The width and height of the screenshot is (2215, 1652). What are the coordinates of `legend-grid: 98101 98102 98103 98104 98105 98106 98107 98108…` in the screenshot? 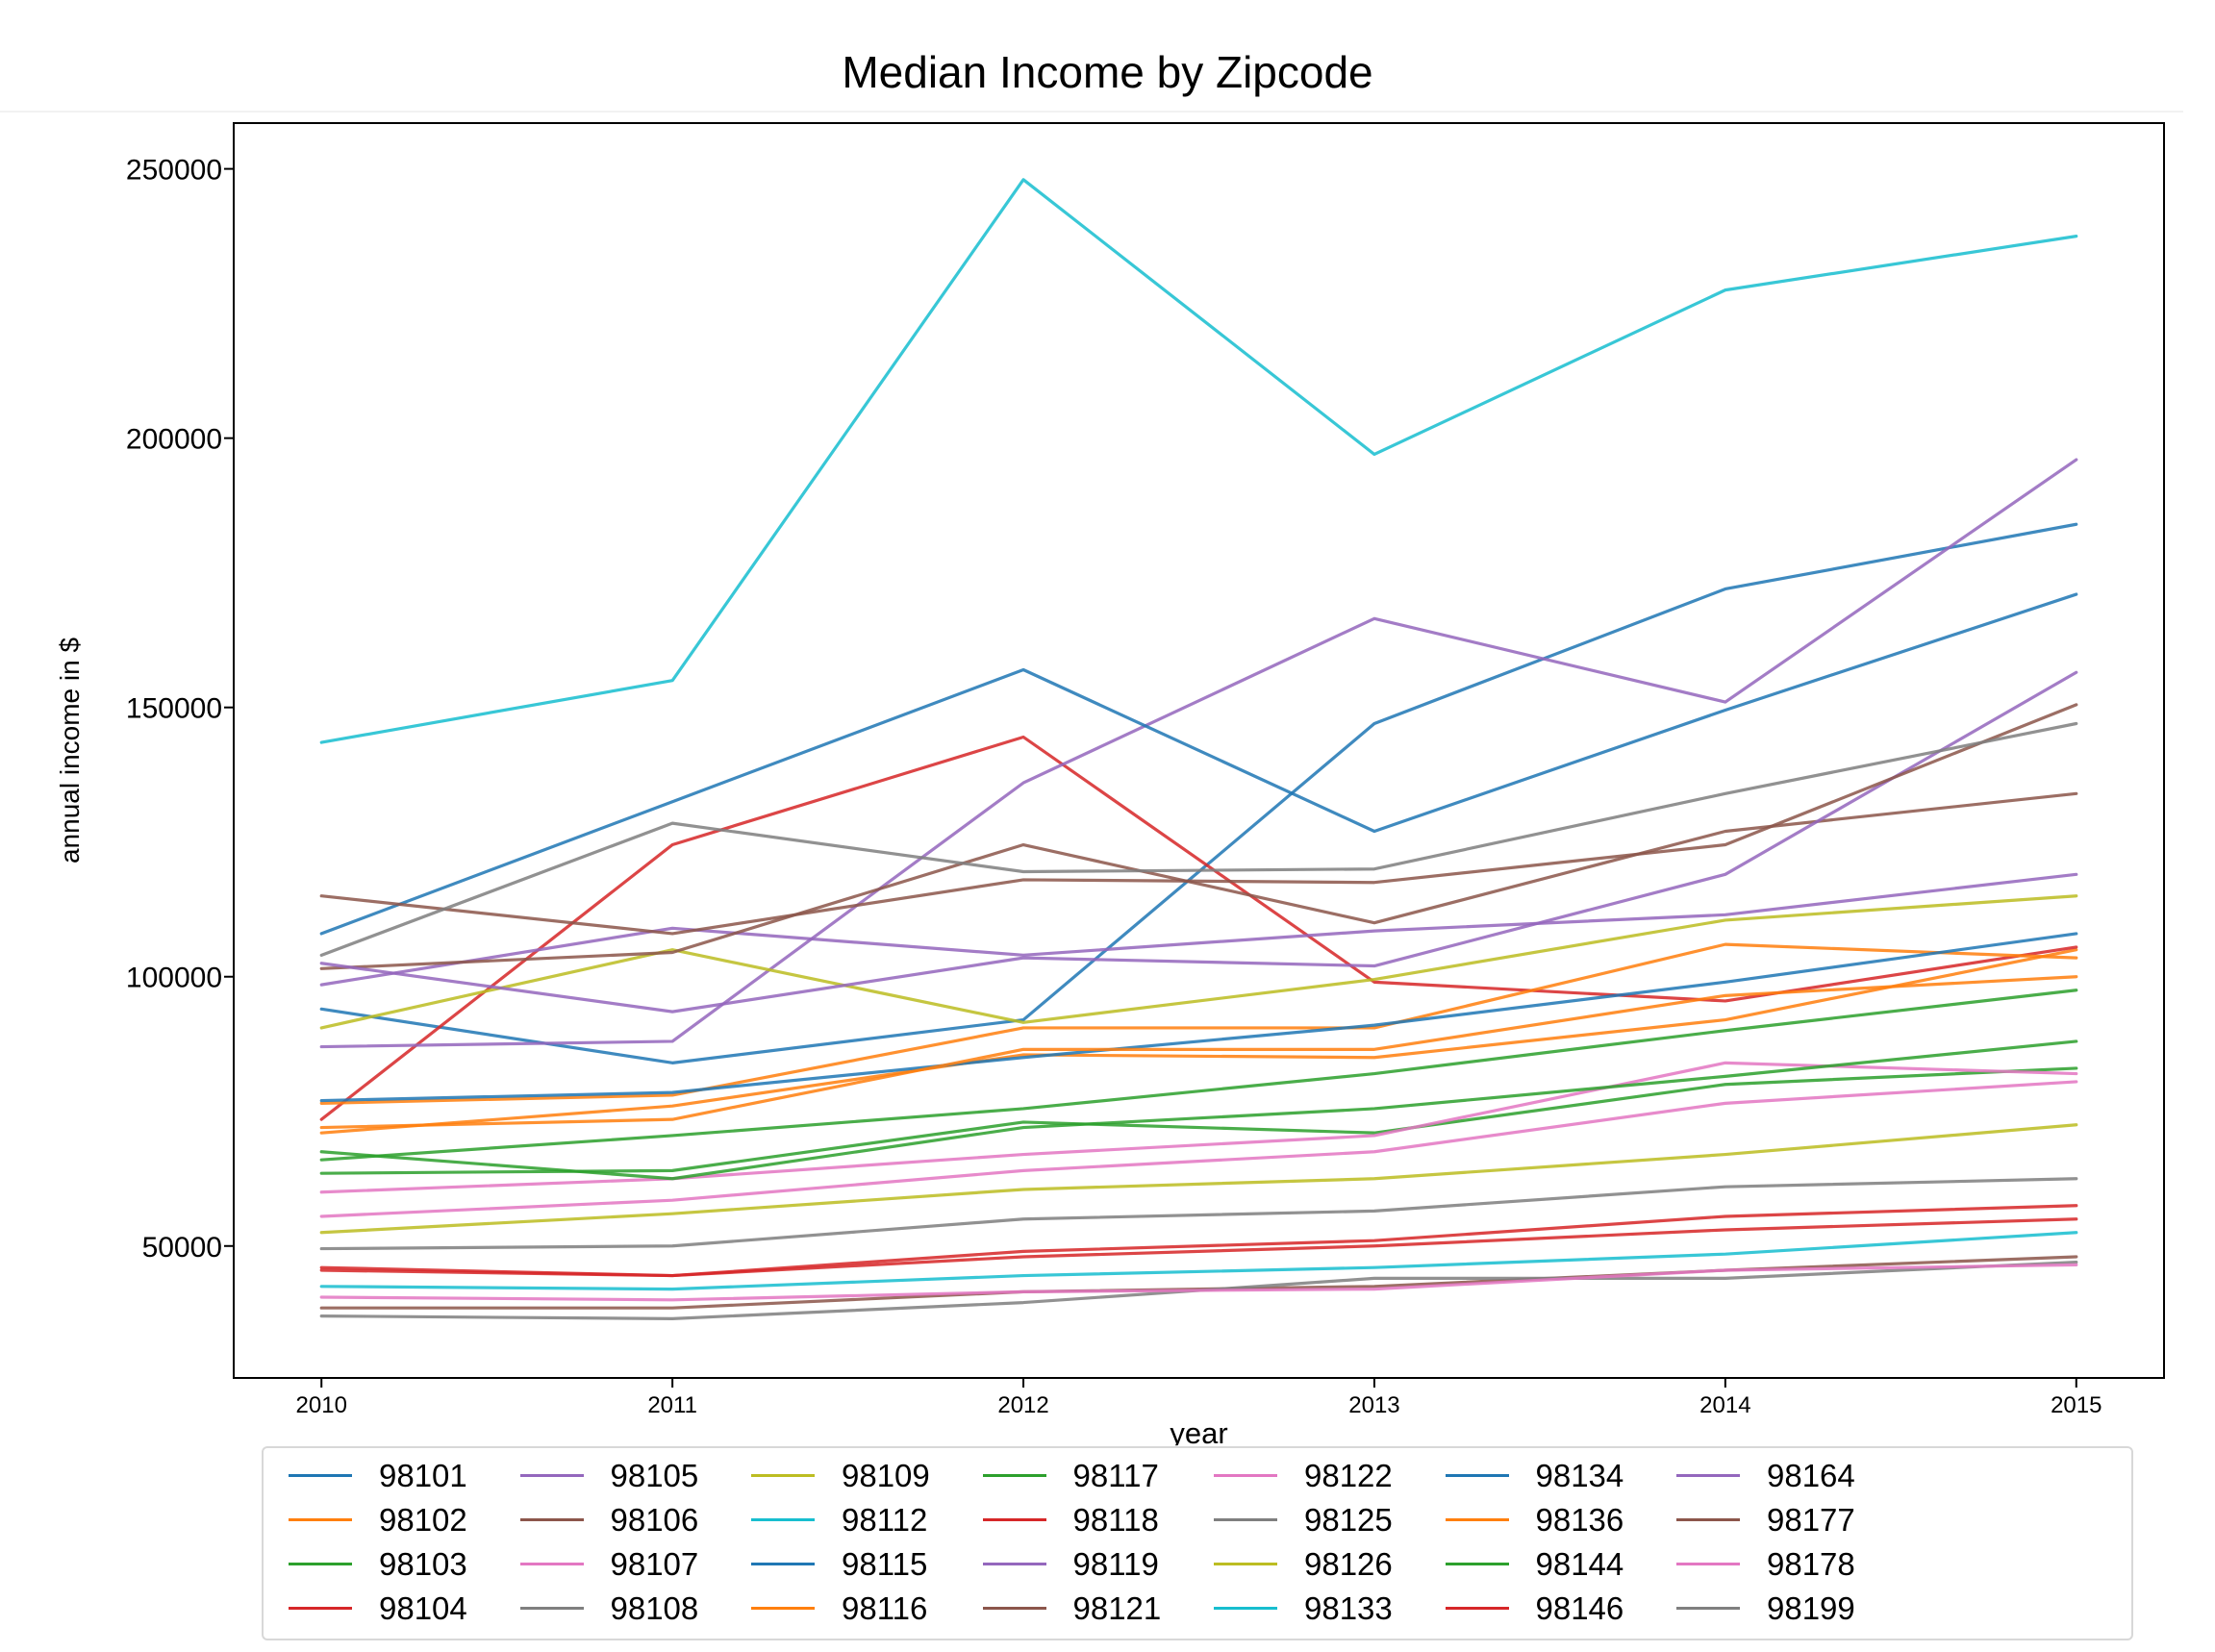 It's located at (1197, 1542).